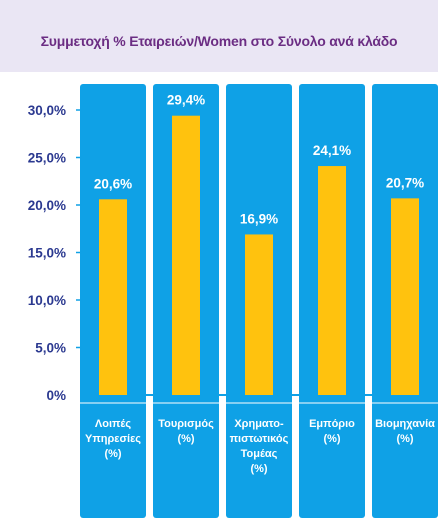 This screenshot has width=438, height=518. What do you see at coordinates (186, 431) in the screenshot?
I see `category-label-2: Τουρισμός (%)` at bounding box center [186, 431].